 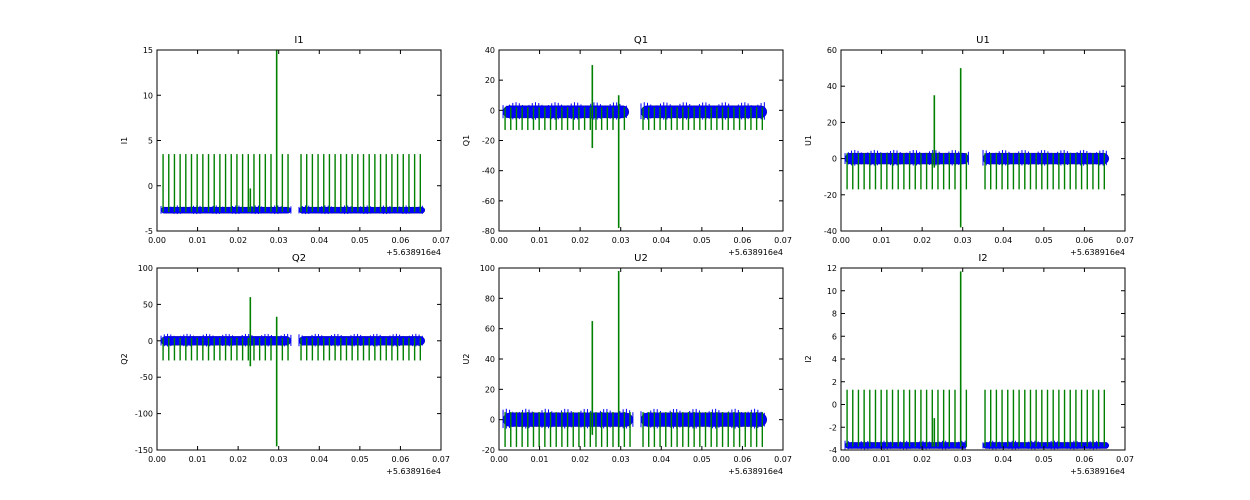 I want to click on y-tick-label: -60, so click(x=488, y=201).